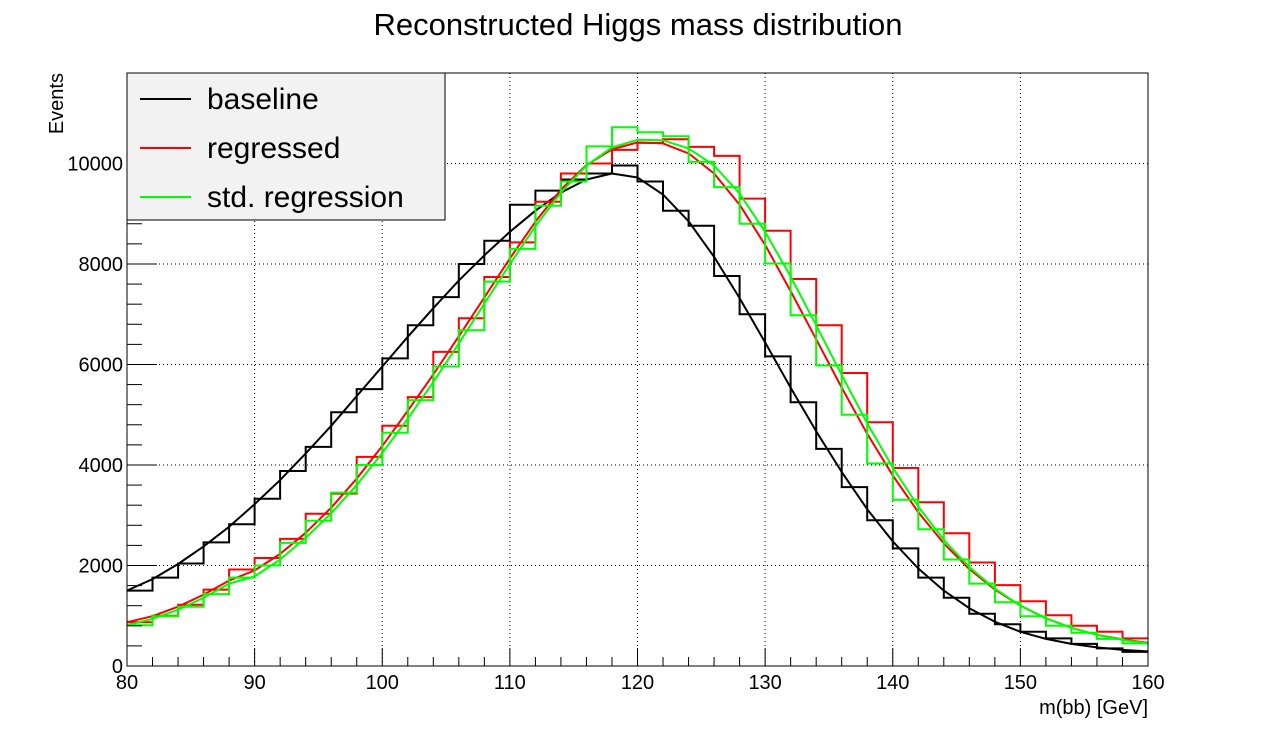 The width and height of the screenshot is (1276, 740). I want to click on y-tick-label: 8000, so click(101, 265).